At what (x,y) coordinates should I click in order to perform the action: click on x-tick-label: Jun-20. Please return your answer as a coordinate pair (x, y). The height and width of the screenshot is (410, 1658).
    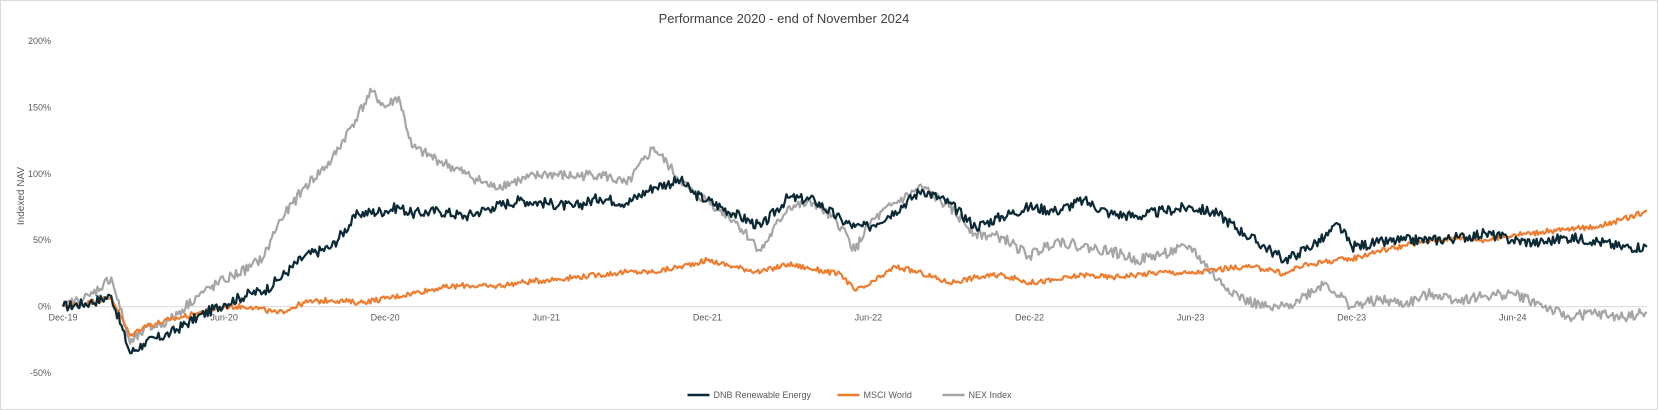
    Looking at the image, I should click on (224, 318).